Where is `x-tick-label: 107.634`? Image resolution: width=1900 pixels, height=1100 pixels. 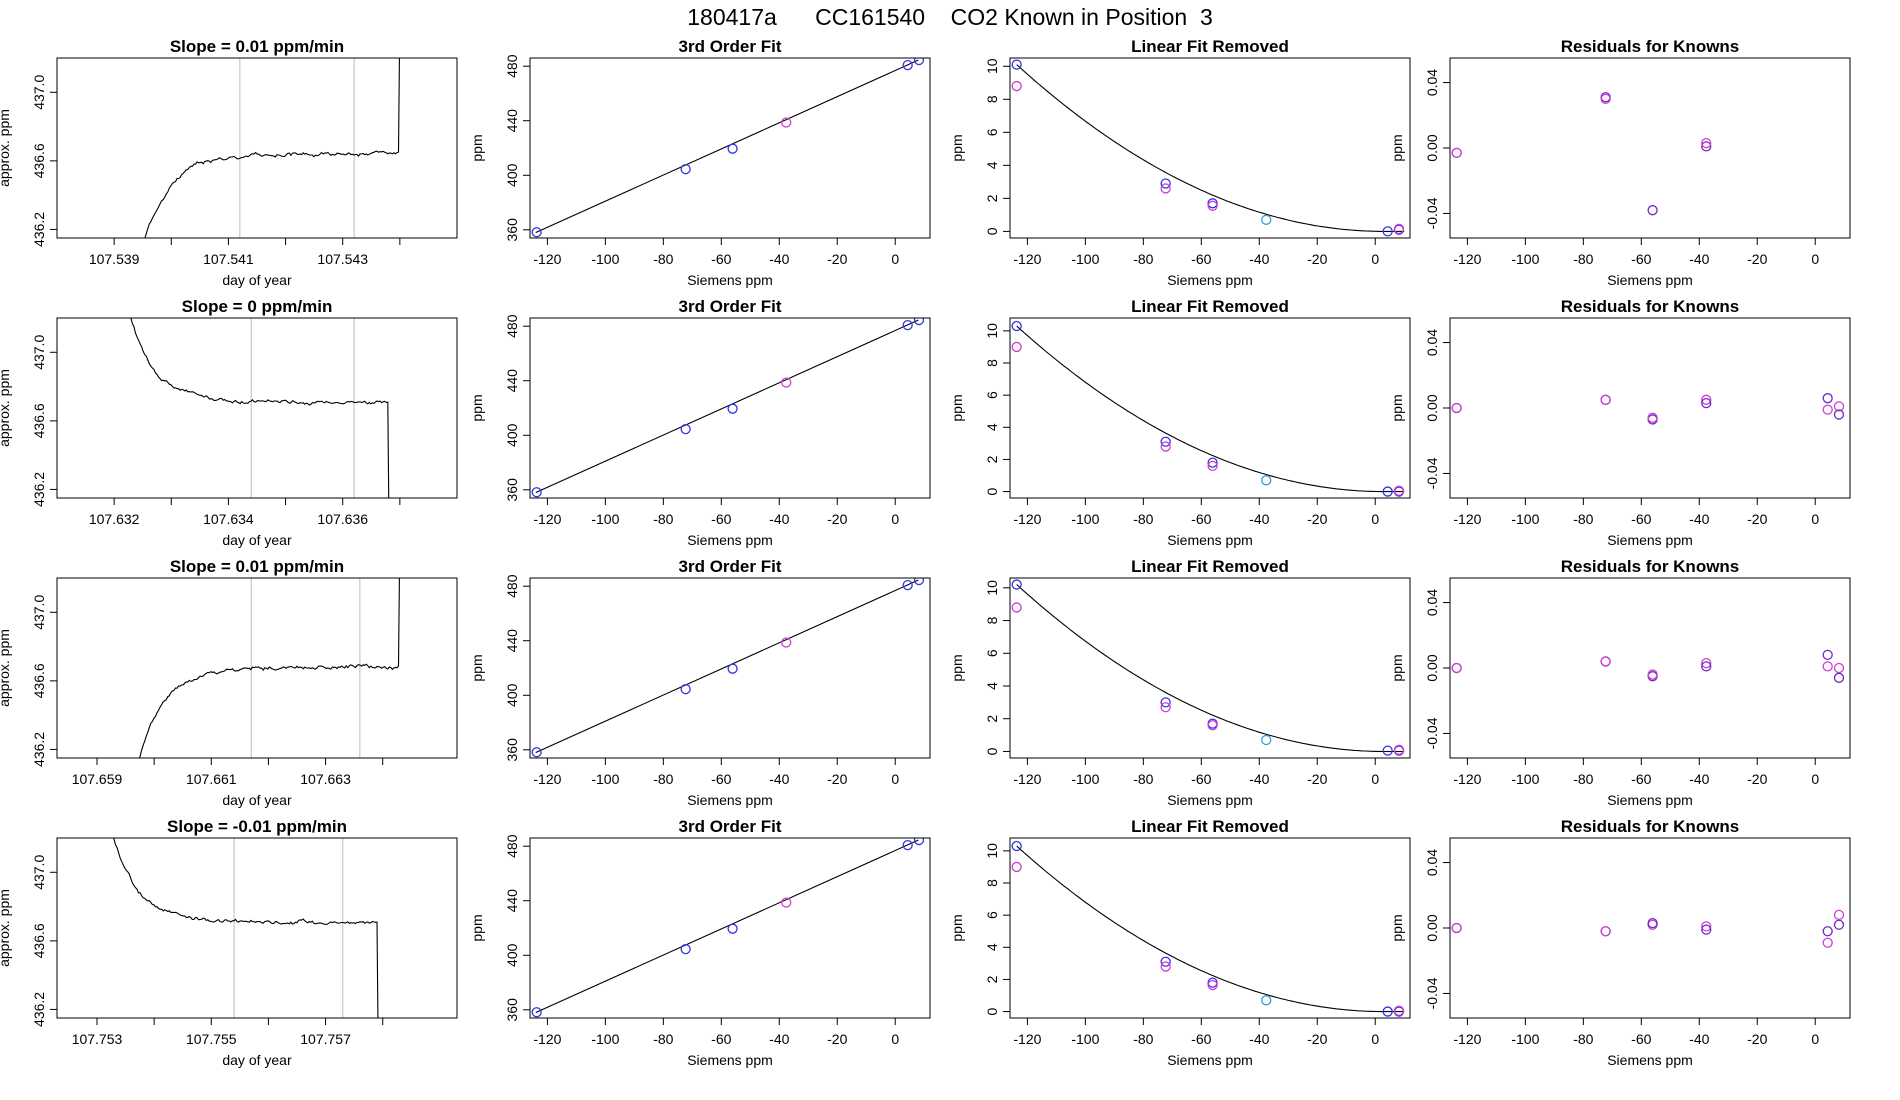 x-tick-label: 107.634 is located at coordinates (228, 519).